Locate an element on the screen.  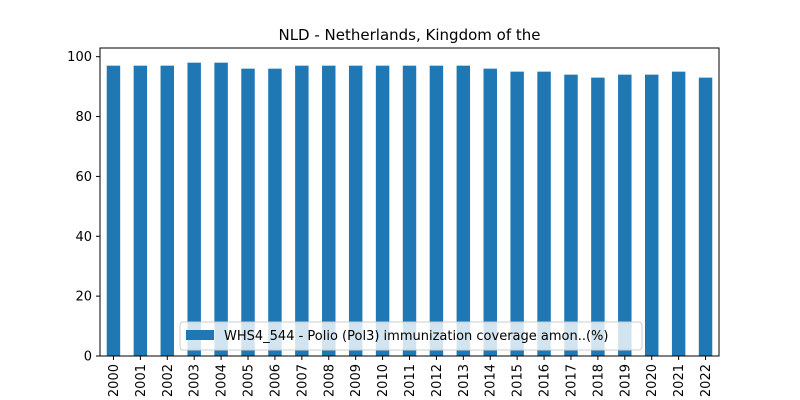
x-tick-label: 2006 is located at coordinates (275, 380).